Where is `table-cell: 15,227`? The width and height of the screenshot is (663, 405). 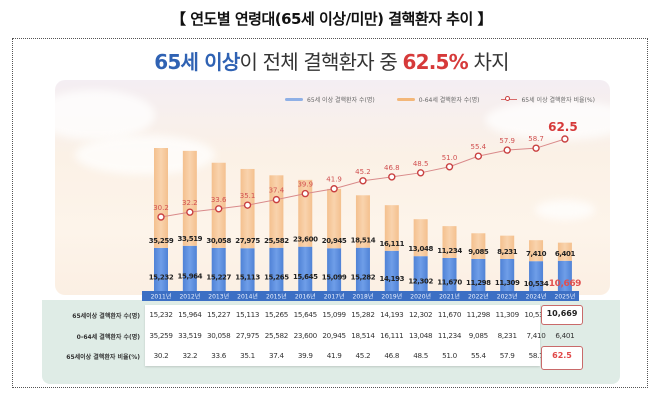 table-cell: 15,227 is located at coordinates (219, 314).